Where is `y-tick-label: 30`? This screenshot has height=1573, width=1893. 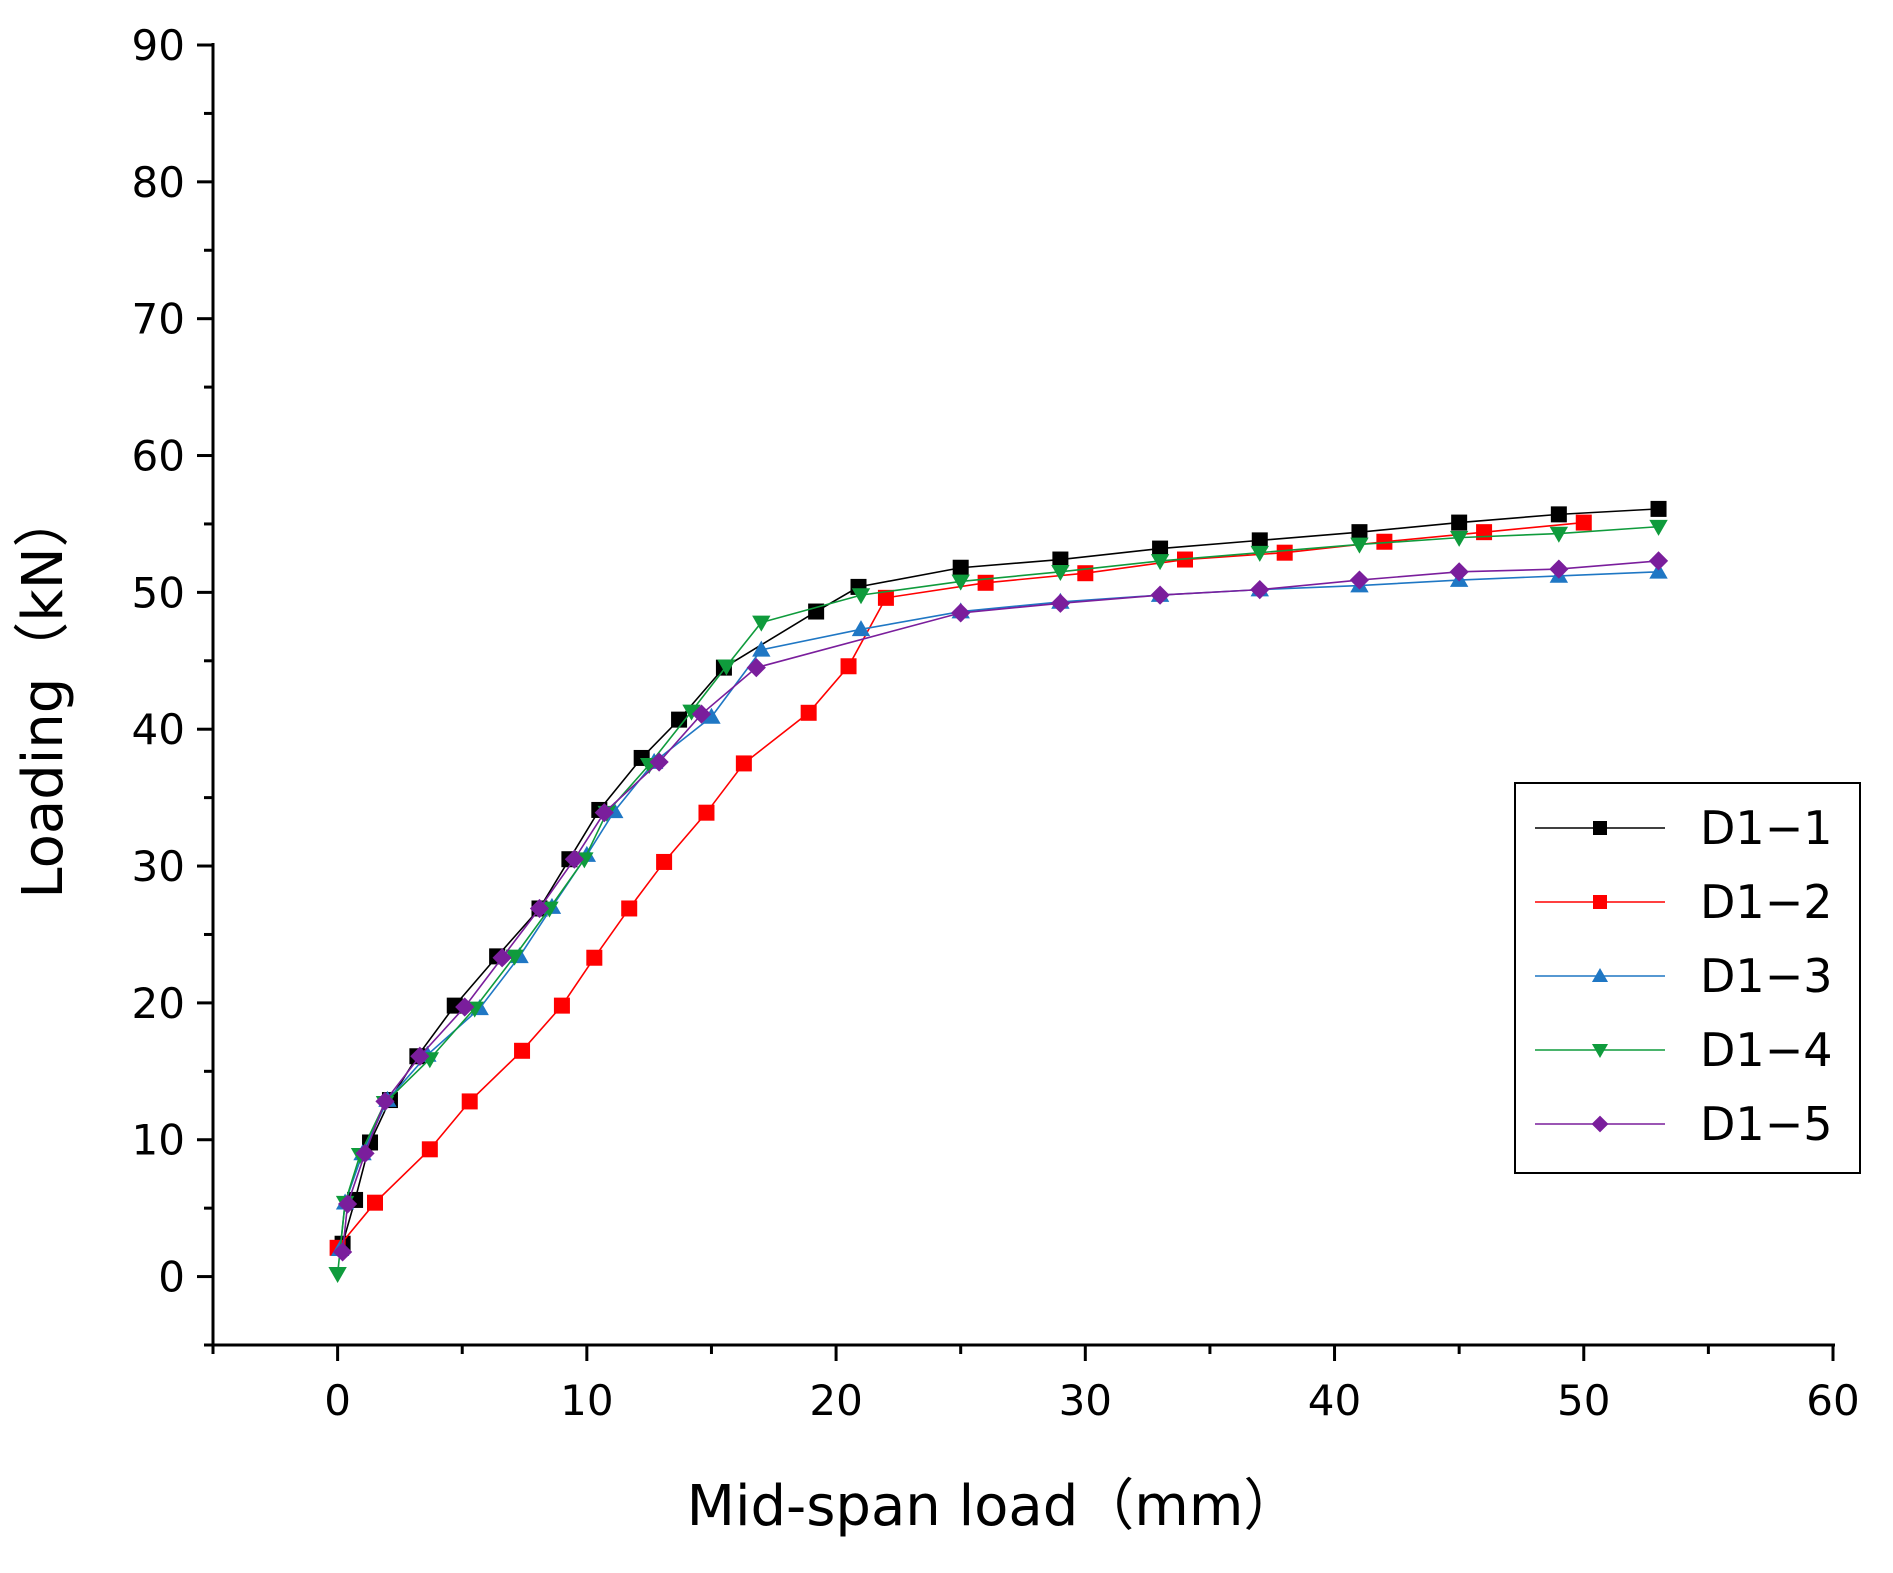
y-tick-label: 30 is located at coordinates (158, 866).